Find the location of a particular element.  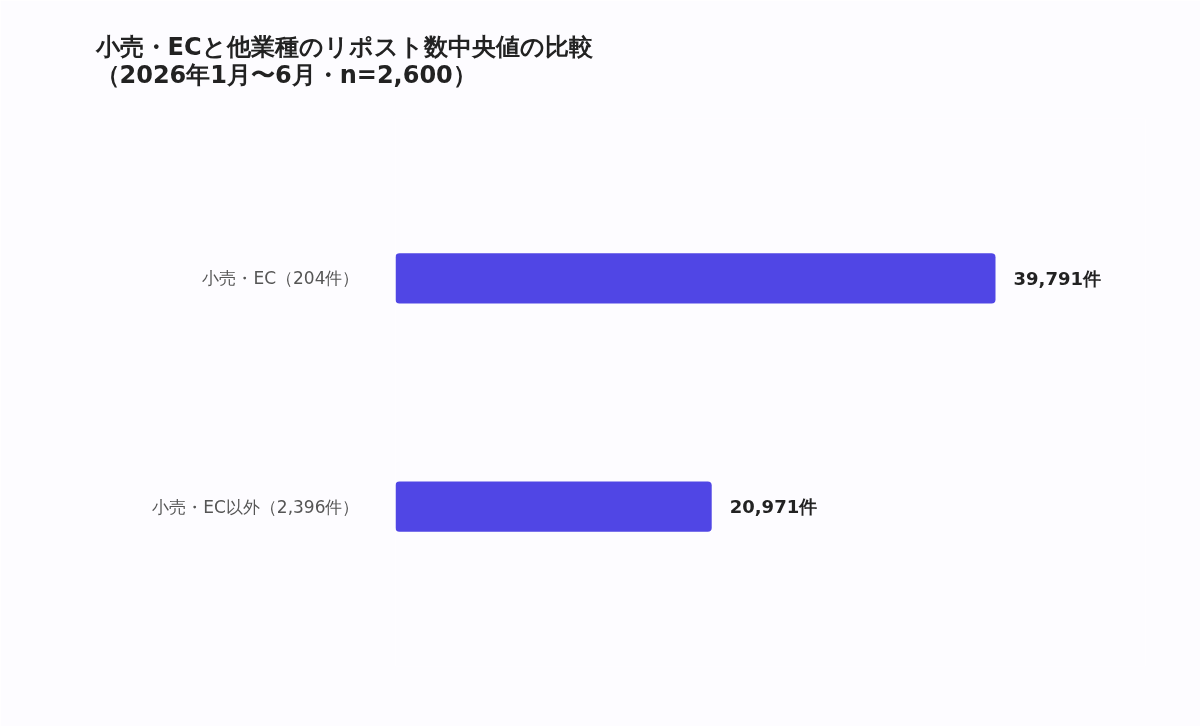

y-tick-label: 小売・EC以外（2,396件） is located at coordinates (256, 506).